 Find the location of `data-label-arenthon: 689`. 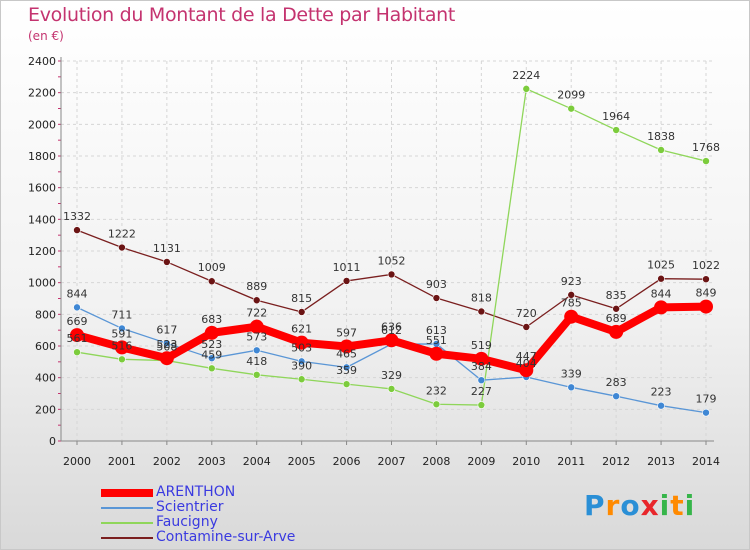

data-label-arenthon: 689 is located at coordinates (616, 318).